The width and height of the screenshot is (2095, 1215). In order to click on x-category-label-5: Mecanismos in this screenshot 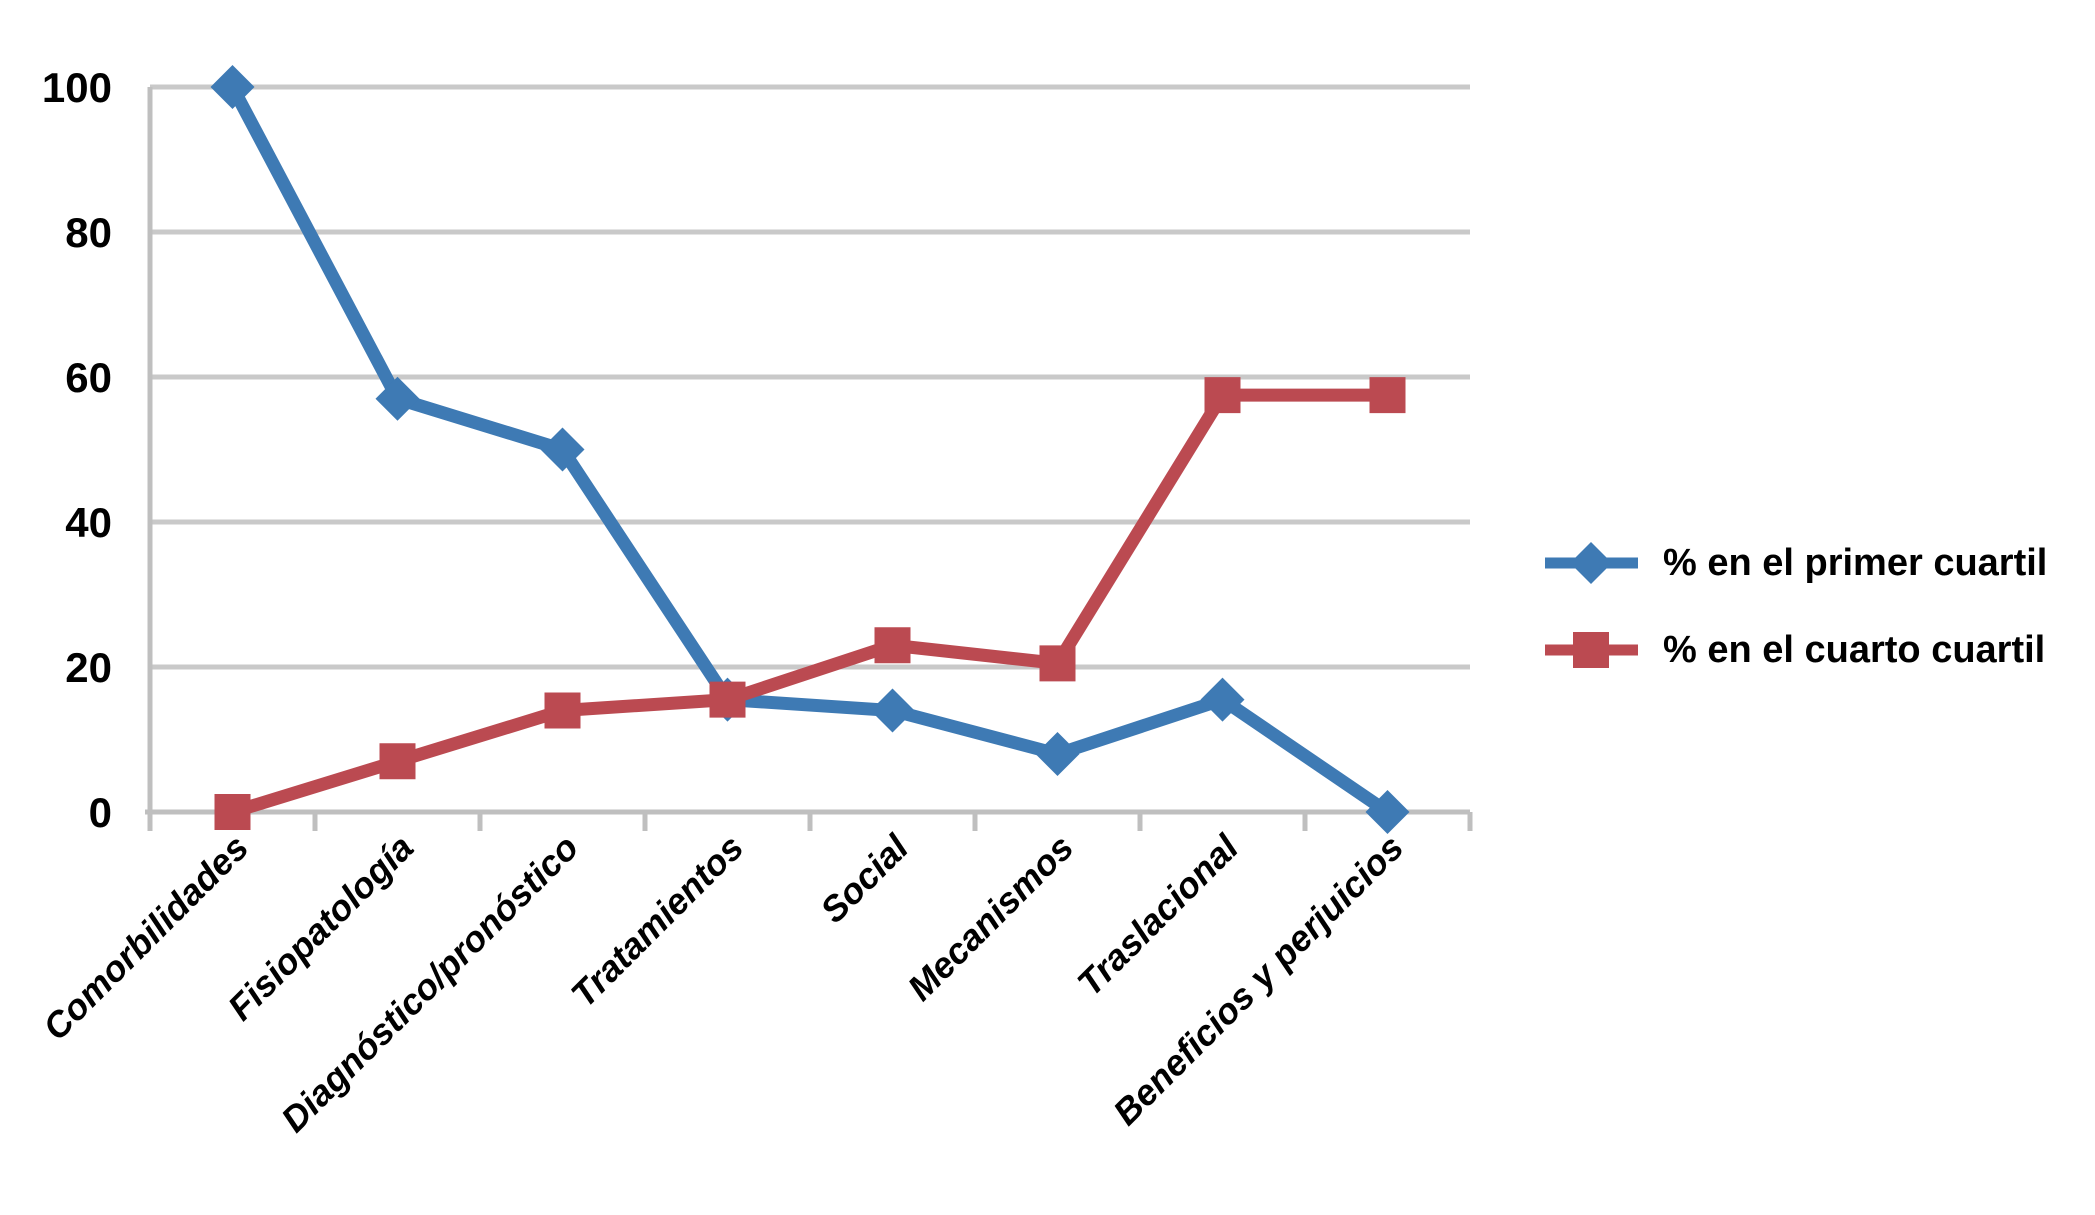, I will do `click(990, 918)`.